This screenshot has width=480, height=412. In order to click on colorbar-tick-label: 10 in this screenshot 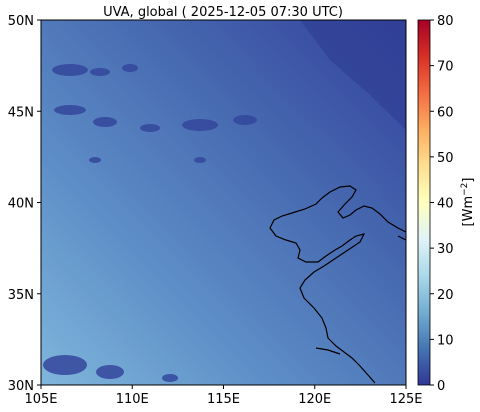, I will do `click(445, 340)`.